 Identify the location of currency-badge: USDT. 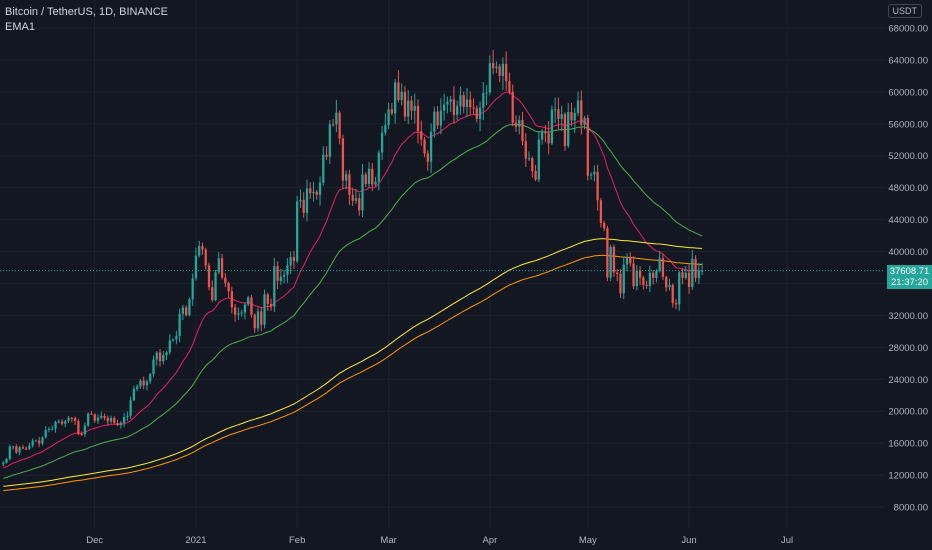
(904, 11).